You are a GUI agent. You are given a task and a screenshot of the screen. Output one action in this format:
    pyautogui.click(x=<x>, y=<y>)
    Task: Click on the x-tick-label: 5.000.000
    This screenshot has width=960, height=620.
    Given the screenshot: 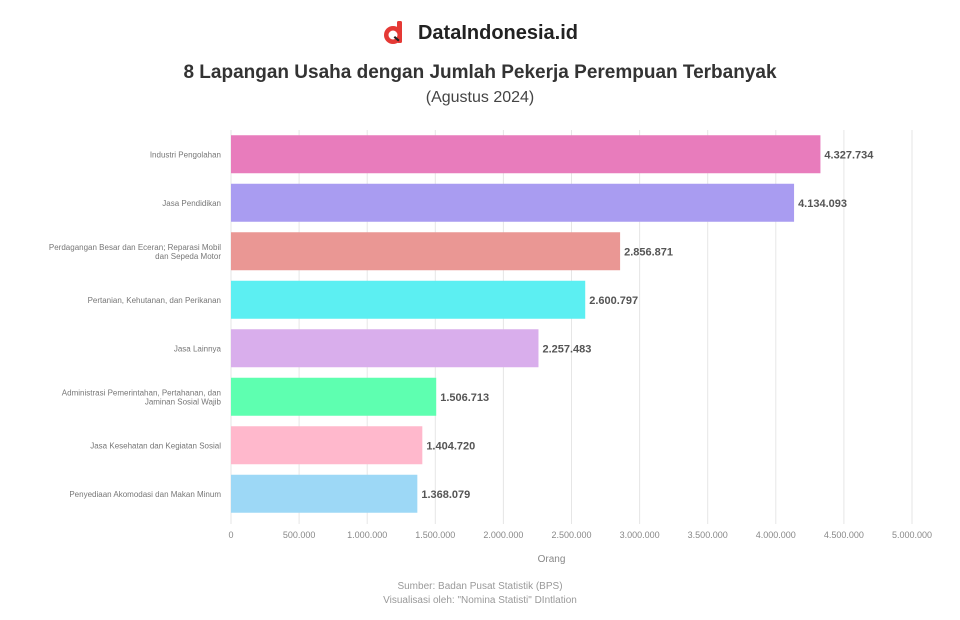 What is the action you would take?
    pyautogui.click(x=912, y=535)
    